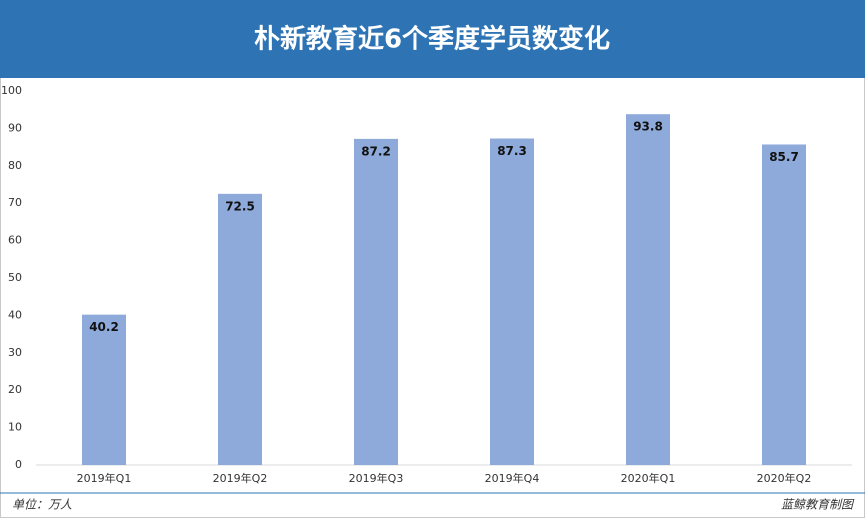 Image resolution: width=865 pixels, height=518 pixels. Describe the element at coordinates (784, 157) in the screenshot. I see `data-label: 85.7` at that location.